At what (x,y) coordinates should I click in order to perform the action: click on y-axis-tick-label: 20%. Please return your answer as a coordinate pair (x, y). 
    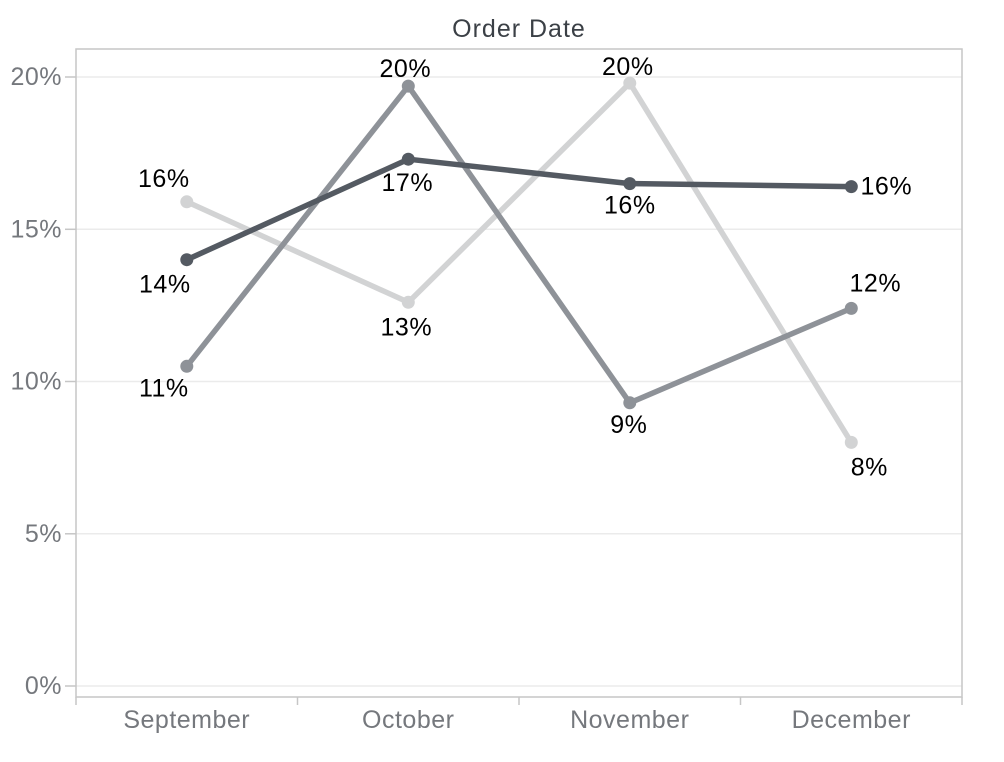
    Looking at the image, I should click on (36, 77).